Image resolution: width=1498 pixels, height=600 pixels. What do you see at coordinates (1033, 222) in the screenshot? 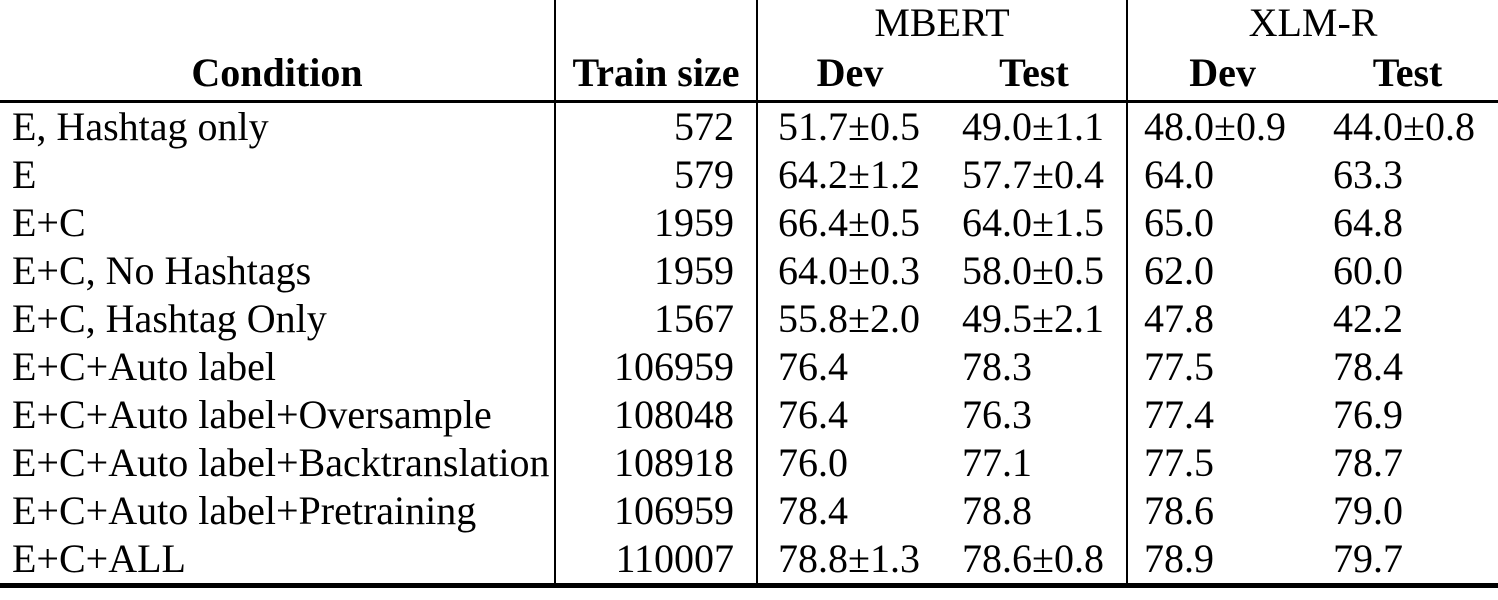
I see `cell-mbert-test: 64.0±1.5` at bounding box center [1033, 222].